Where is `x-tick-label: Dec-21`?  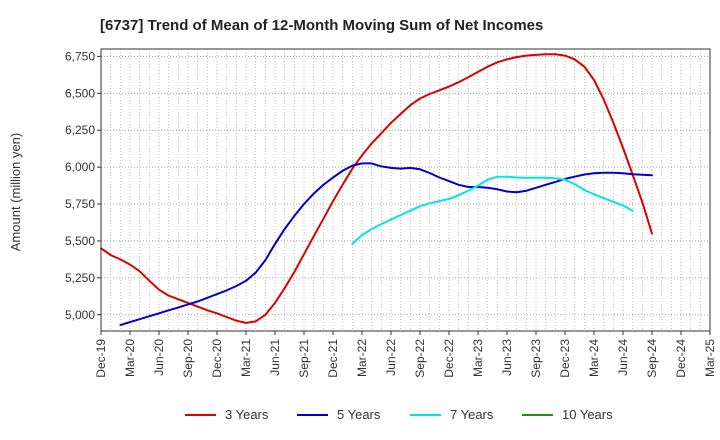 x-tick-label: Dec-21 is located at coordinates (333, 358).